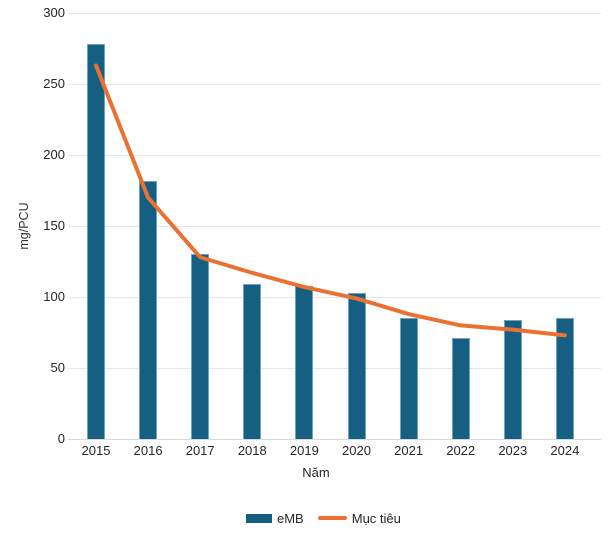  Describe the element at coordinates (408, 378) in the screenshot. I see `bar-2021` at that location.